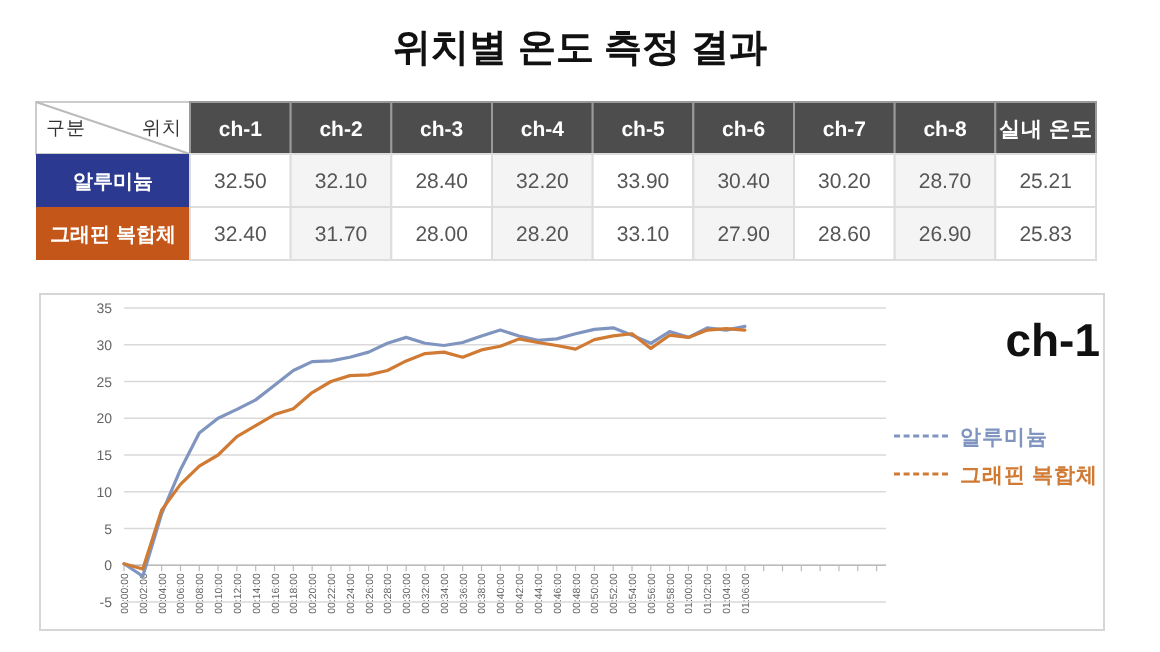 The image size is (1160, 652). I want to click on text: 28.20, so click(542, 235).